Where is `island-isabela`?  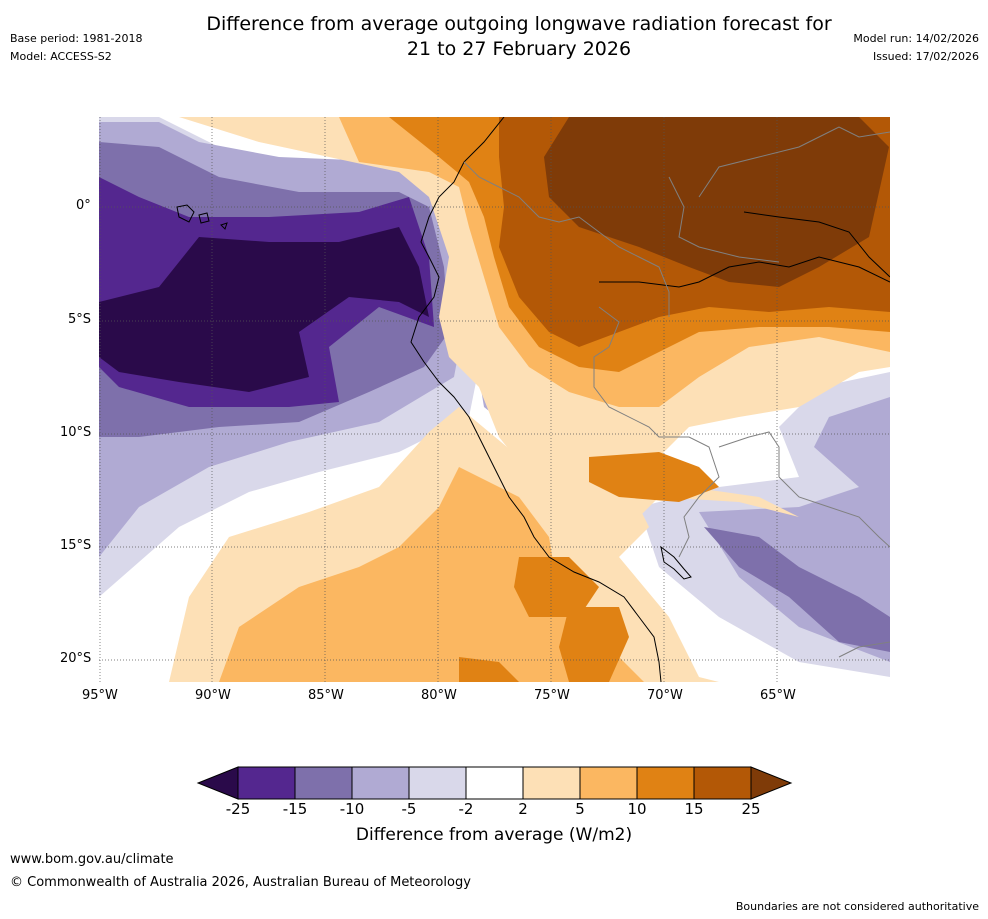
island-isabela is located at coordinates (185, 213).